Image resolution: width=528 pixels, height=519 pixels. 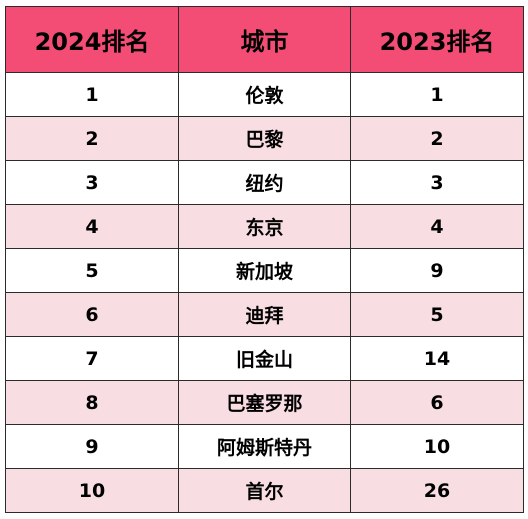 I want to click on rank-2023-cell: 3, so click(x=437, y=182).